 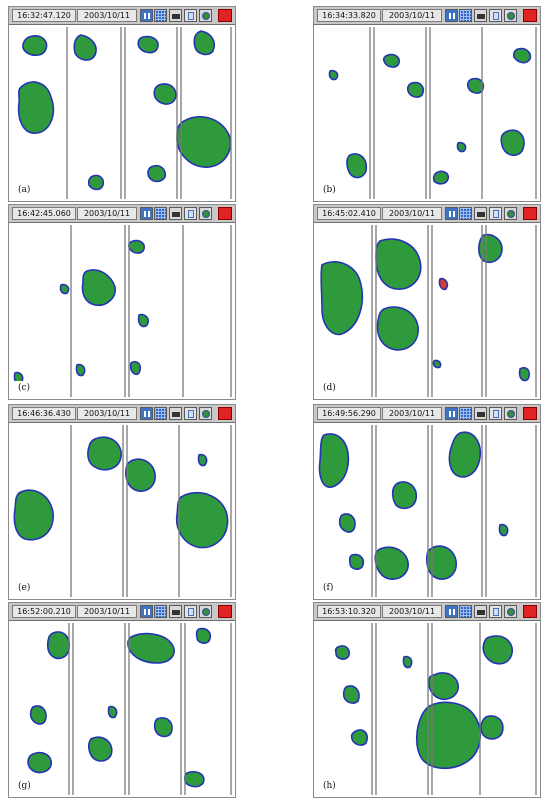 What do you see at coordinates (427, 414) in the screenshot?
I see `toolbar: 16:49:56.290 2003/10/11` at bounding box center [427, 414].